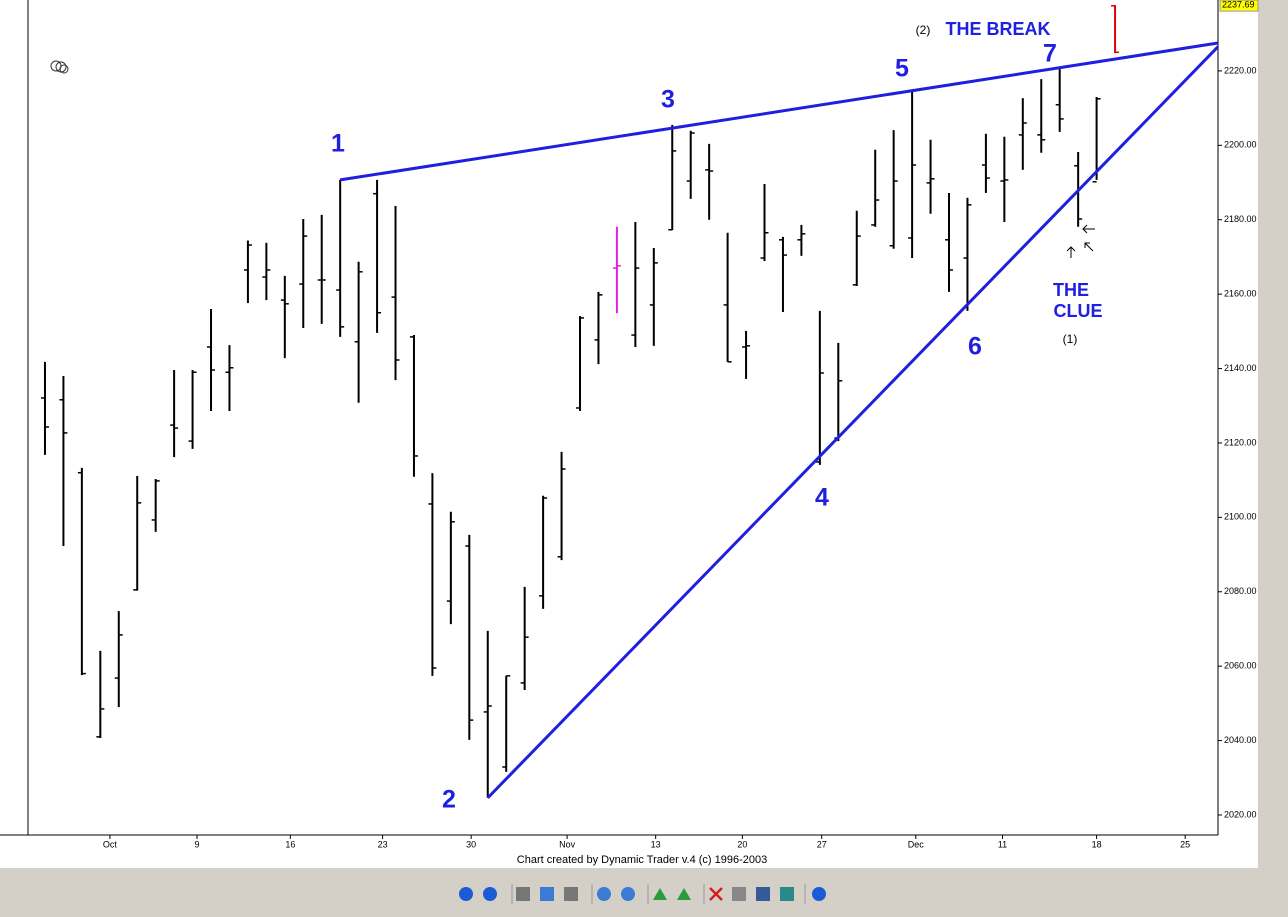 This screenshot has width=1288, height=917. What do you see at coordinates (1240, 219) in the screenshot?
I see `y-tick-label: 2180.00` at bounding box center [1240, 219].